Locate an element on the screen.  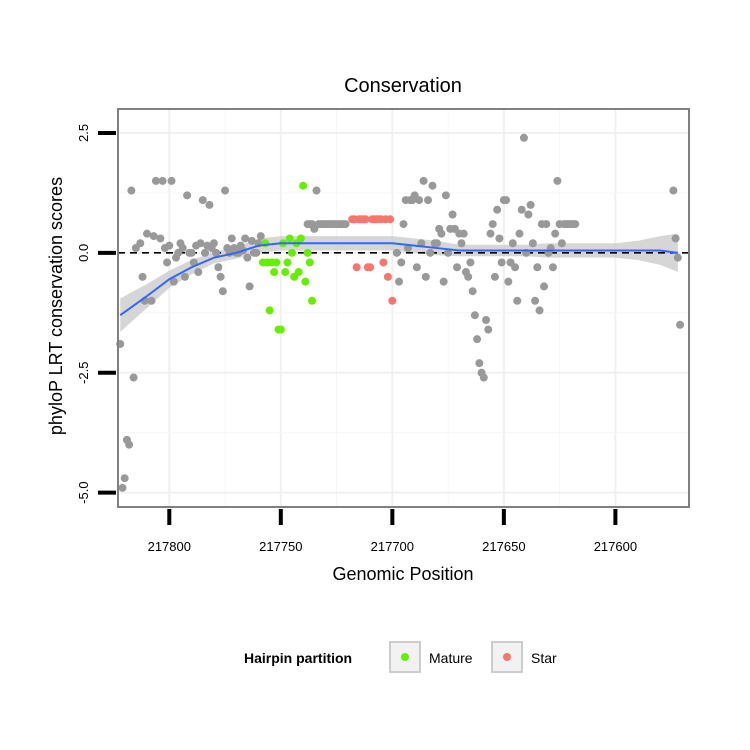
x-tick-label: 217800 is located at coordinates (169, 546).